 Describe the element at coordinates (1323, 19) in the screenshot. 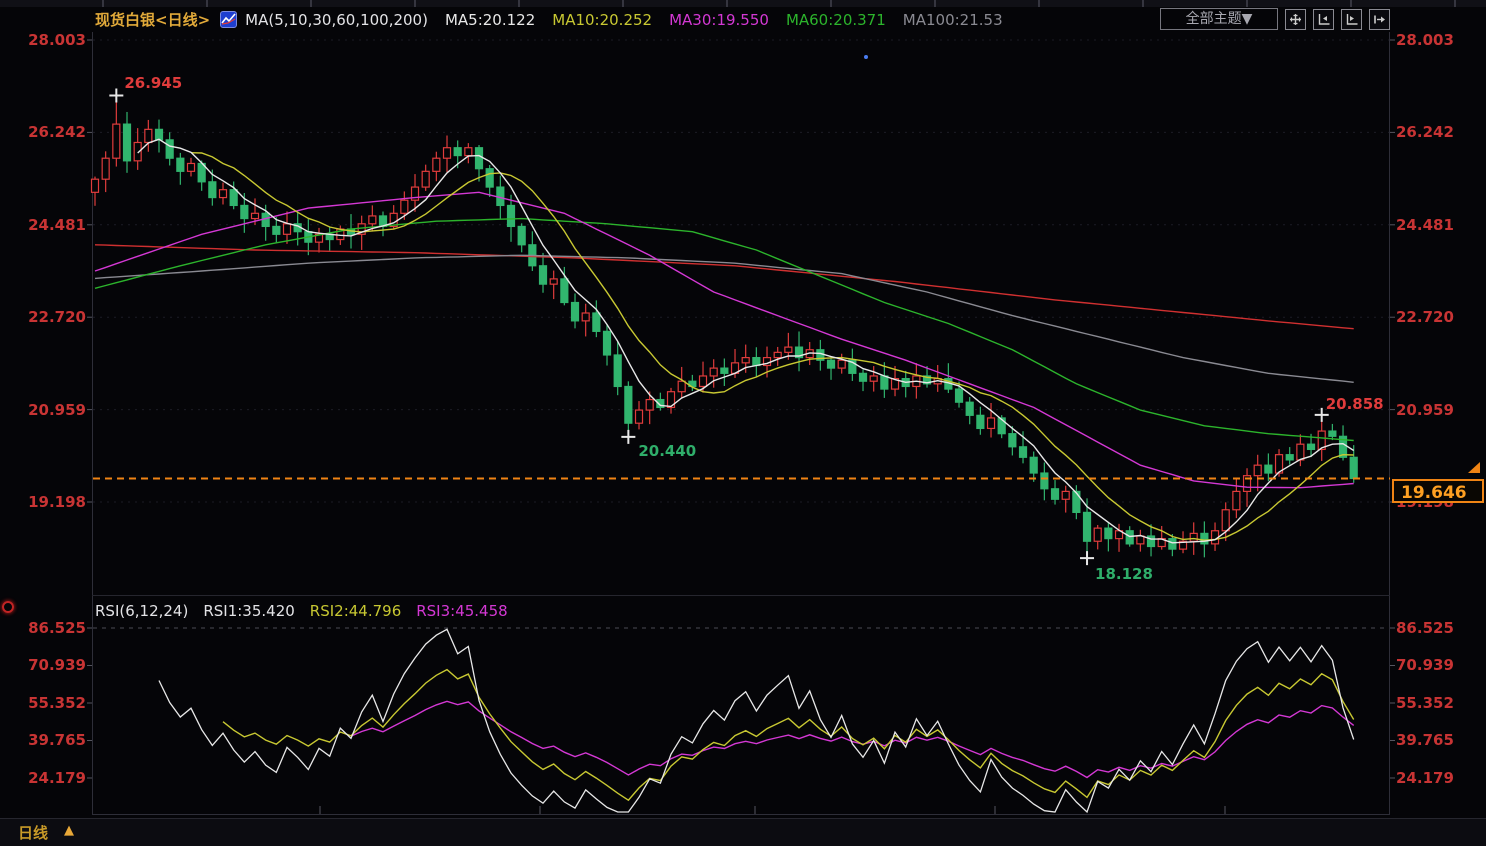

I see `axis-scale-left-icon` at that location.